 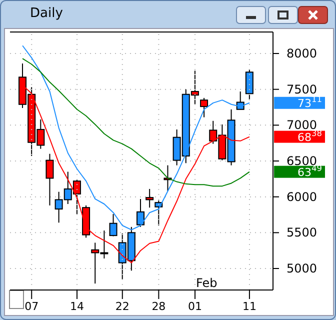 I want to click on y-tick-label: 8000, so click(x=301, y=53).